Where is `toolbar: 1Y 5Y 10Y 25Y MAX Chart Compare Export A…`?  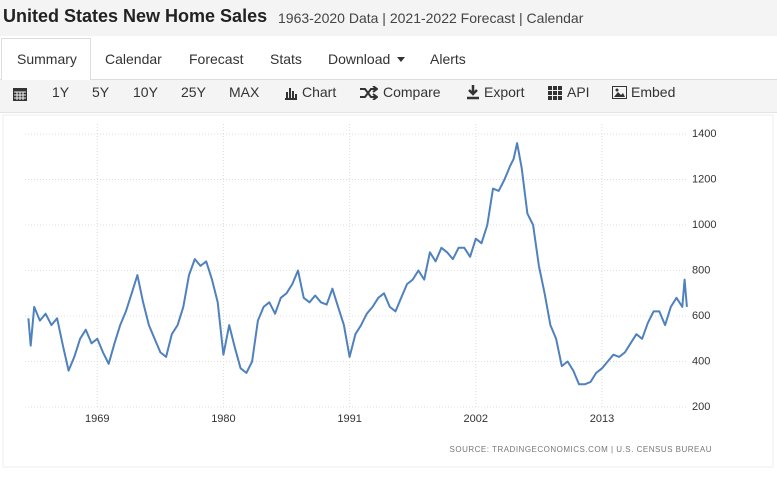
toolbar: 1Y 5Y 10Y 25Y MAX Chart Compare Export A… is located at coordinates (388, 96).